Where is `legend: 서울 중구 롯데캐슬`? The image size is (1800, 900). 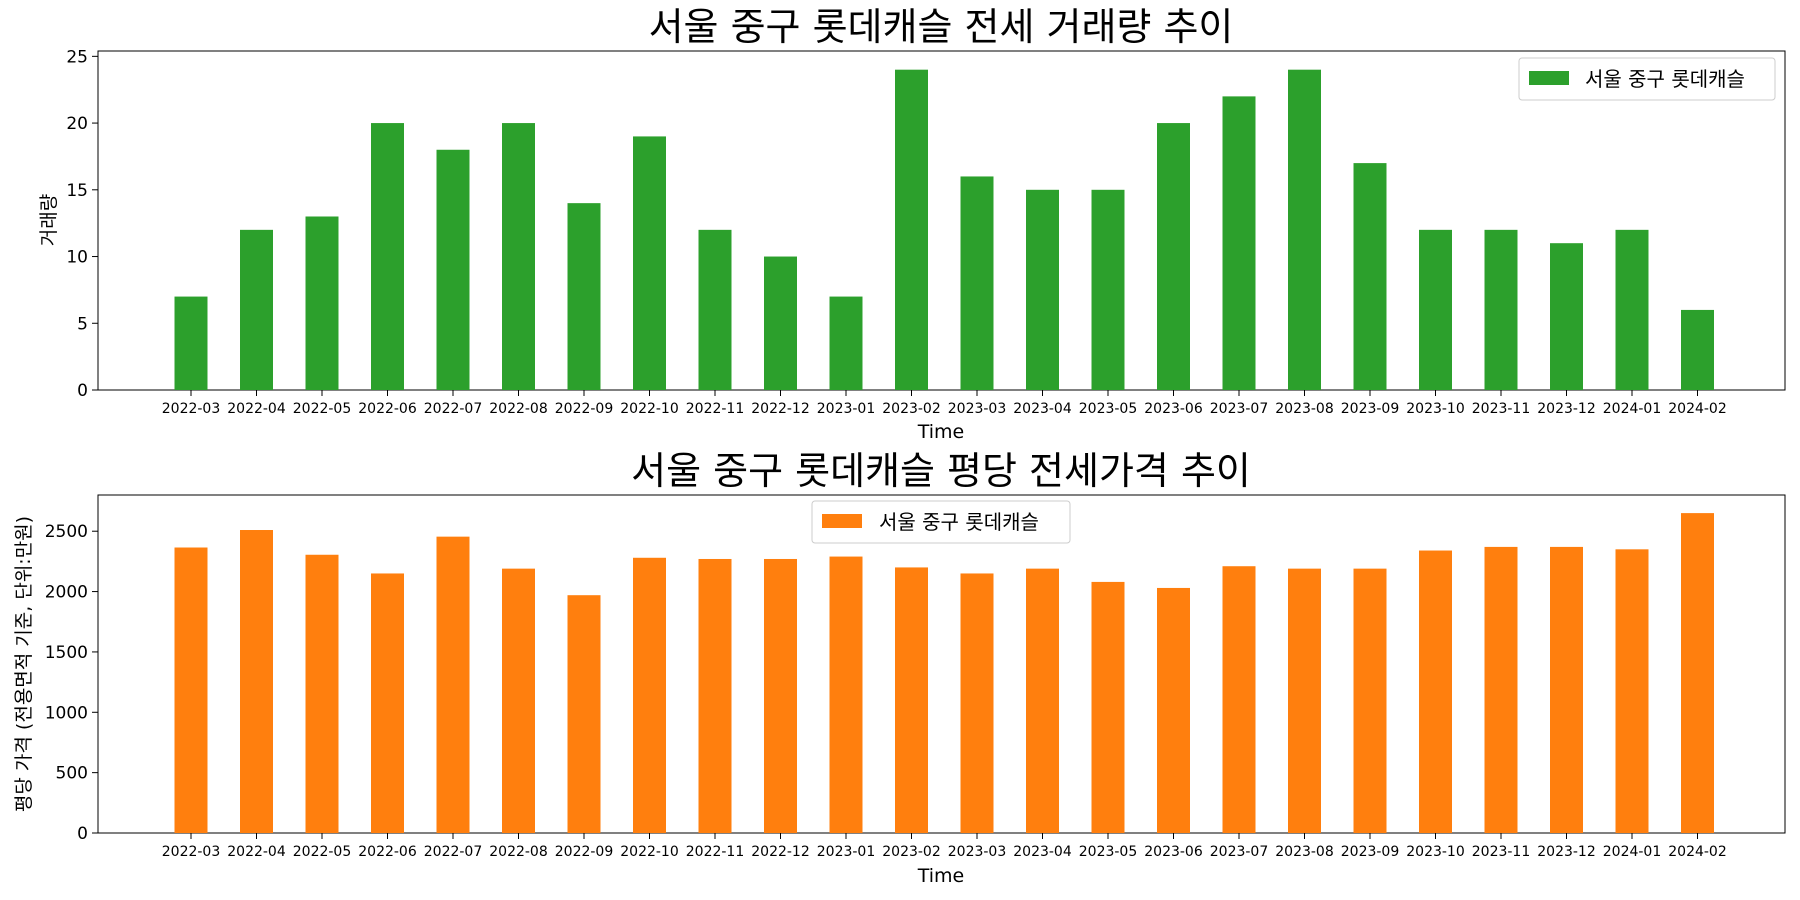 legend: 서울 중구 롯데캐슬 is located at coordinates (941, 522).